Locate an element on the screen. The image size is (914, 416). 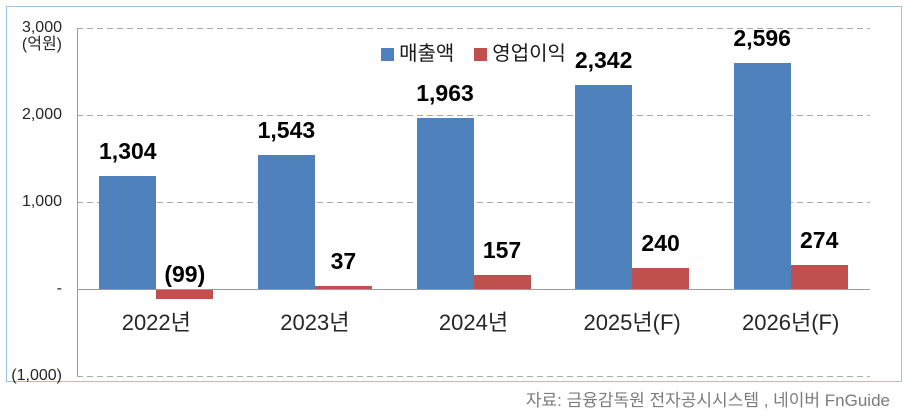
y-axis-tick-label: 2,000 is located at coordinates (41, 114).